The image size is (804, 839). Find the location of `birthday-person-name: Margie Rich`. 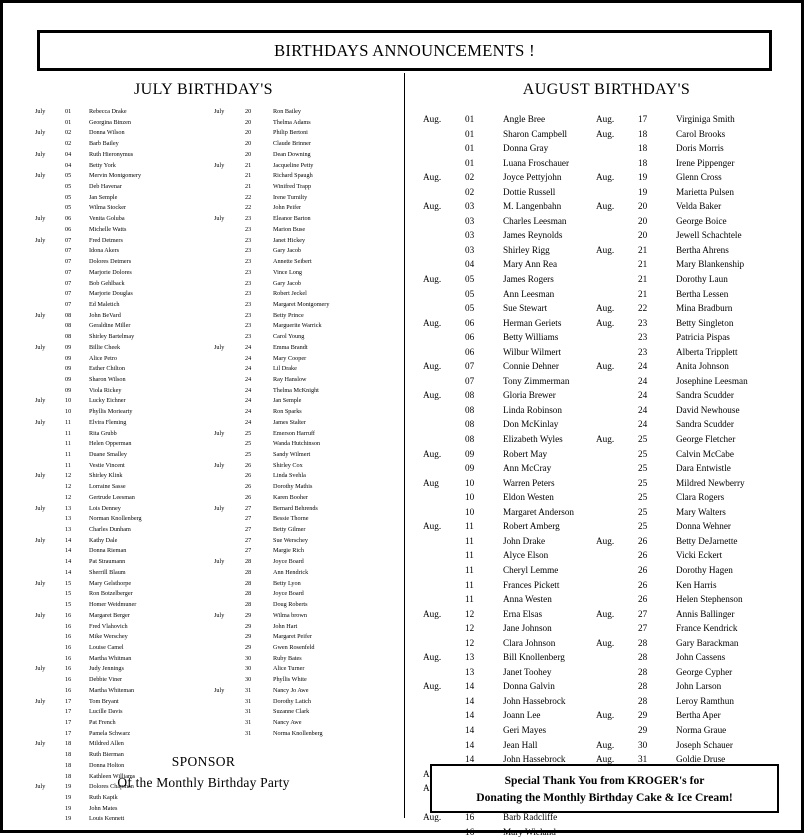

birthday-person-name: Margie Rich is located at coordinates (288, 551).